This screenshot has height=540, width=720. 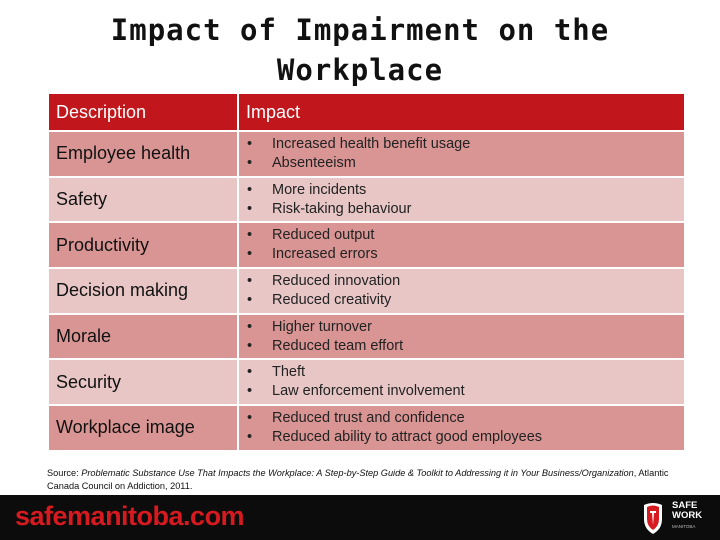 What do you see at coordinates (336, 280) in the screenshot?
I see `impact-text: Reduced innovation` at bounding box center [336, 280].